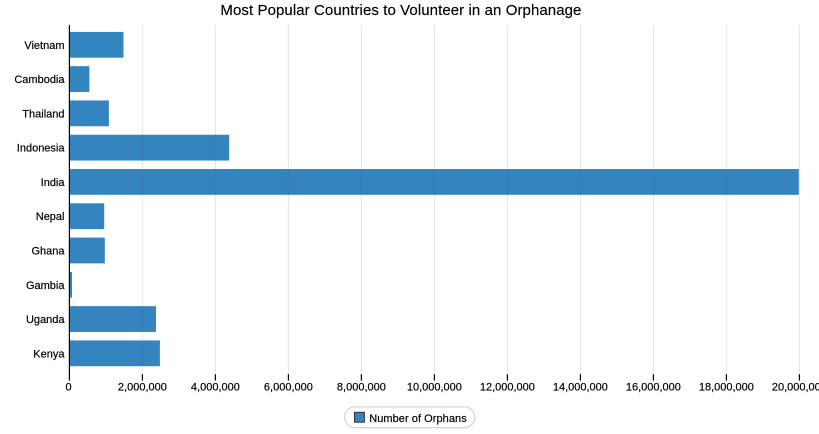  Describe the element at coordinates (580, 388) in the screenshot. I see `svg-text: 14,000,000` at that location.